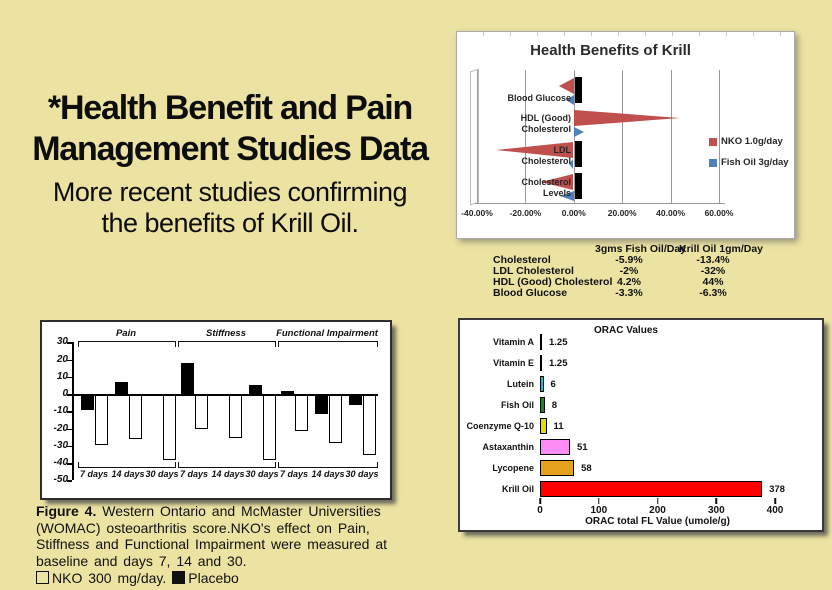  I want to click on section-label: Functional Impairment, so click(327, 333).